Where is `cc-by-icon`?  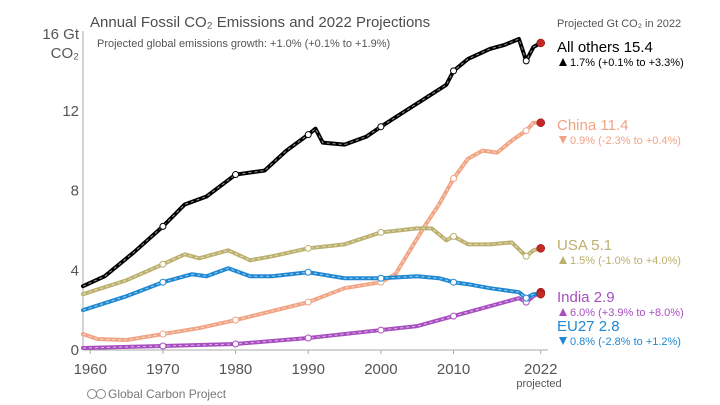
cc-by-icon is located at coordinates (96, 394).